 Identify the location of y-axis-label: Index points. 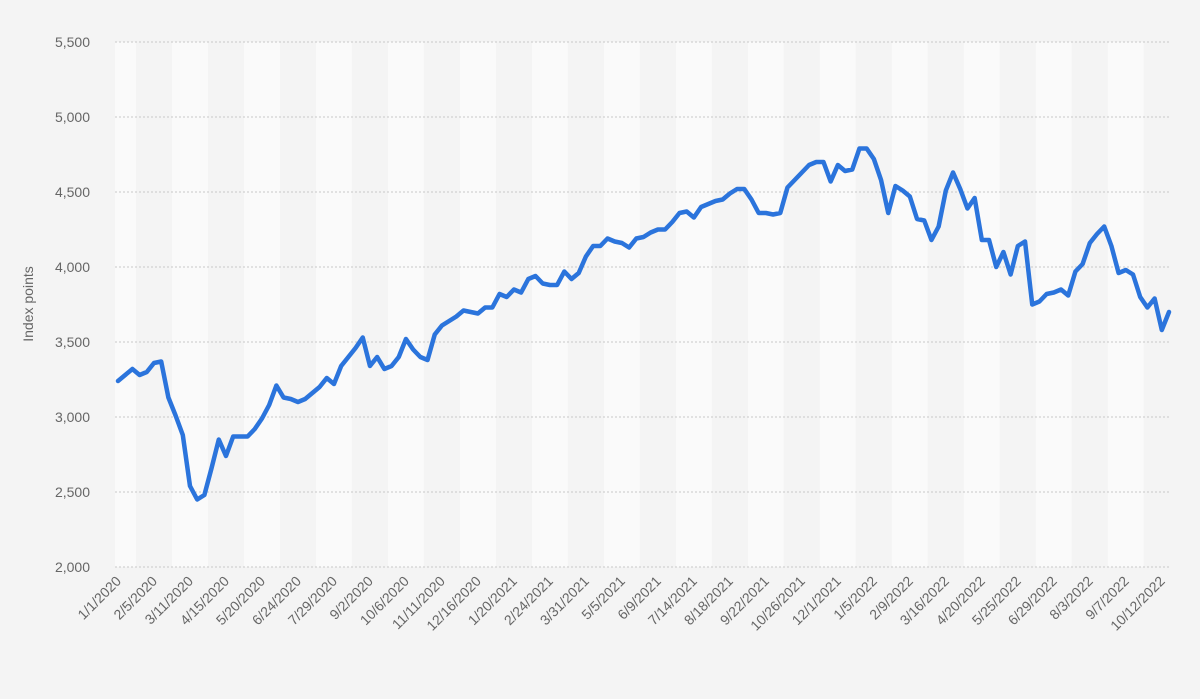
(28, 304).